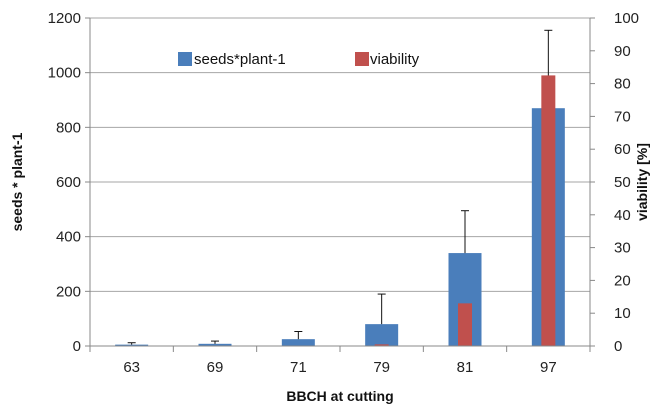 This screenshot has width=660, height=406. I want to click on x-axis-title: BBCH at cutting, so click(339, 396).